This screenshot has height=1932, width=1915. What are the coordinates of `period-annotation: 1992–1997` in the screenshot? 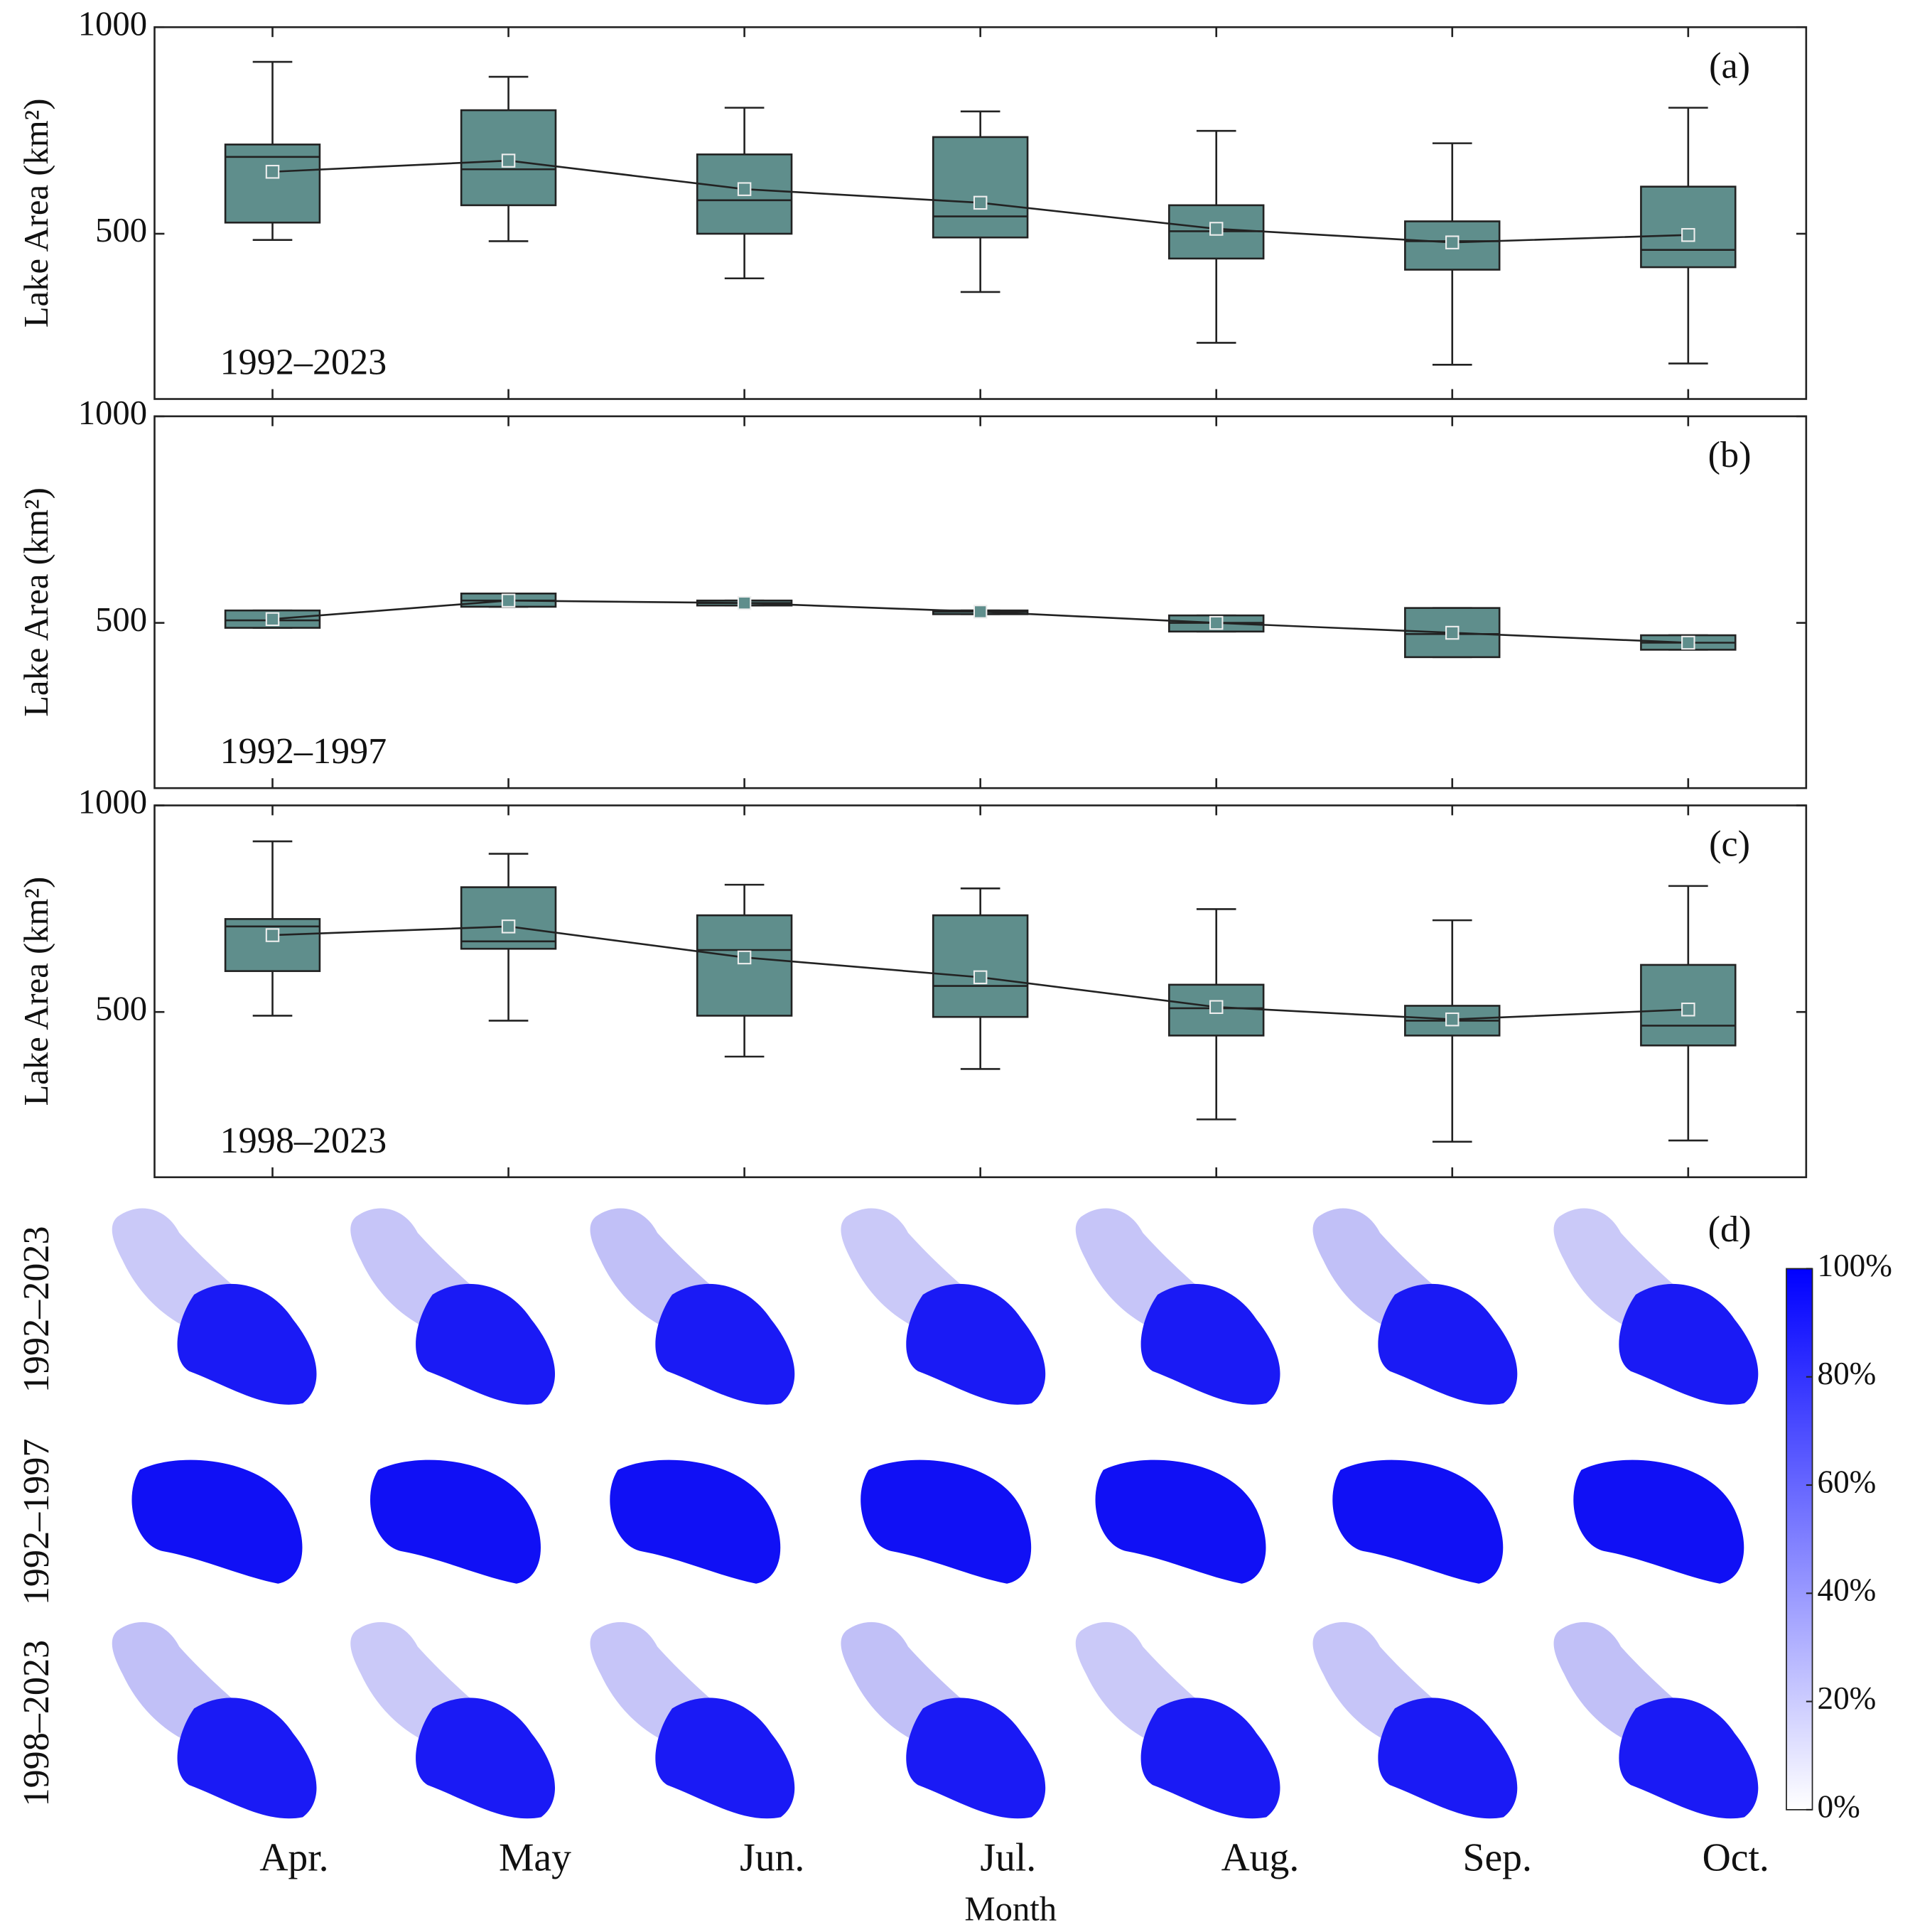 It's located at (303, 751).